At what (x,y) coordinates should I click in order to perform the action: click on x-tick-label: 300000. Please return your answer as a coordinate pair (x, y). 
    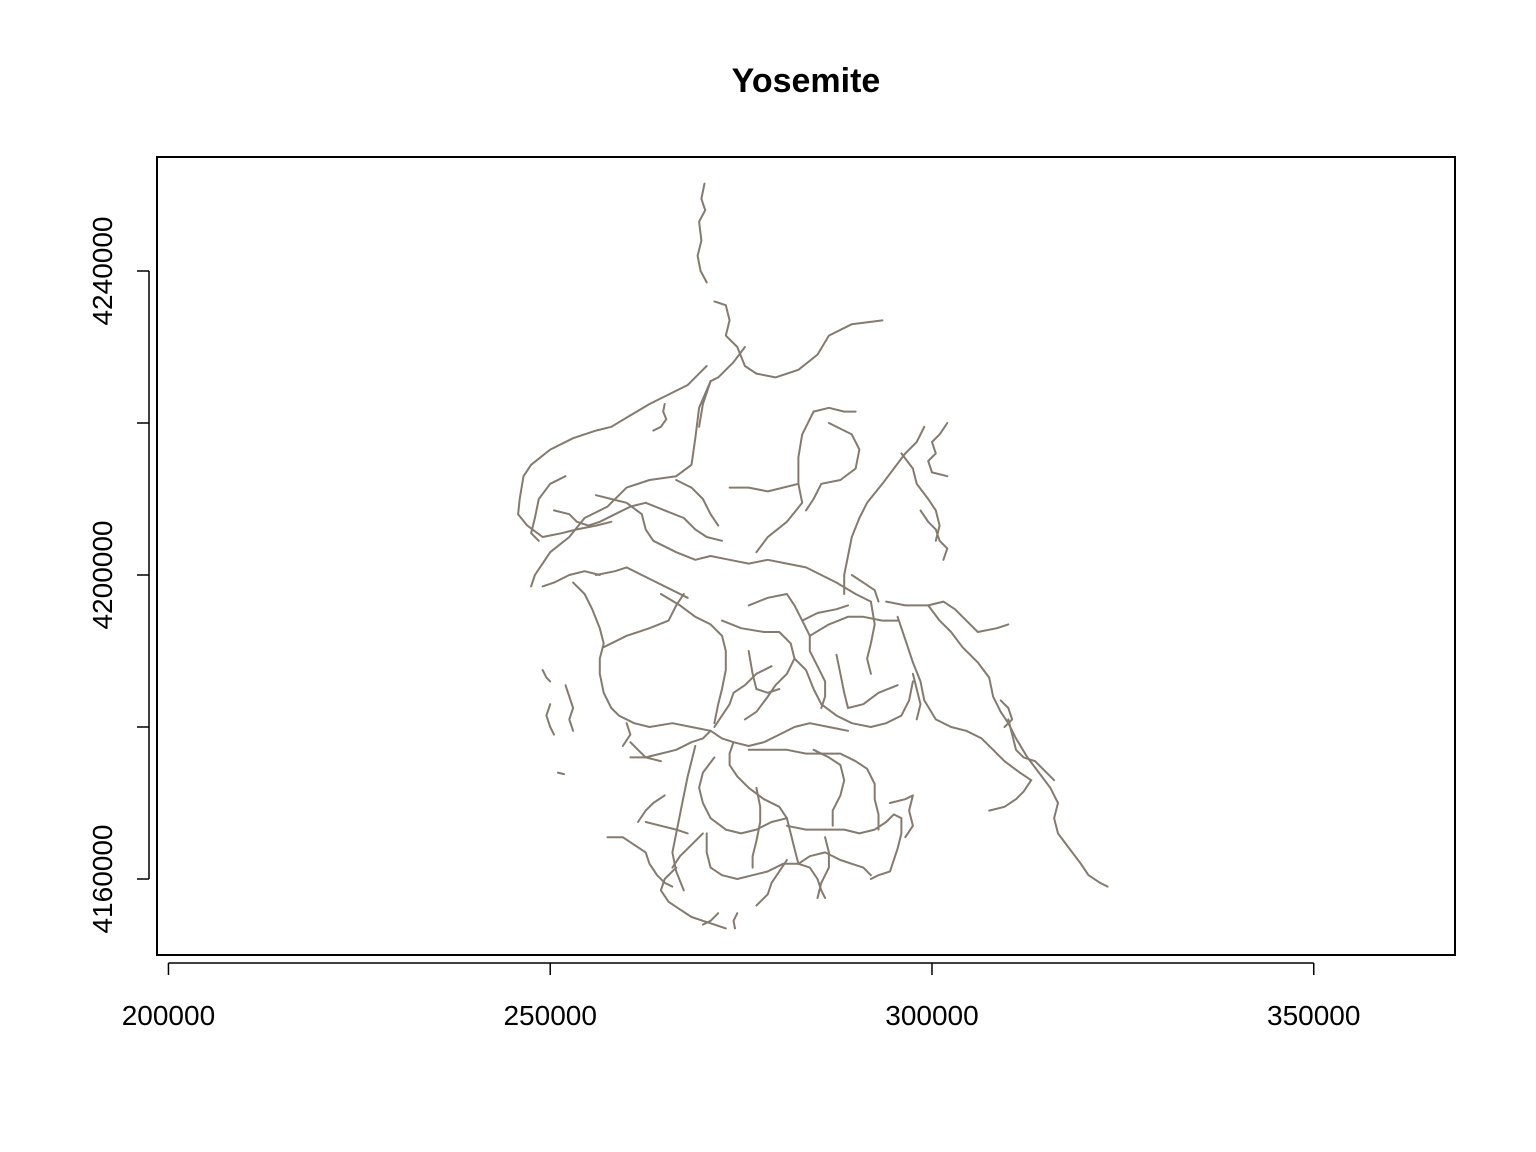
    Looking at the image, I should click on (931, 1015).